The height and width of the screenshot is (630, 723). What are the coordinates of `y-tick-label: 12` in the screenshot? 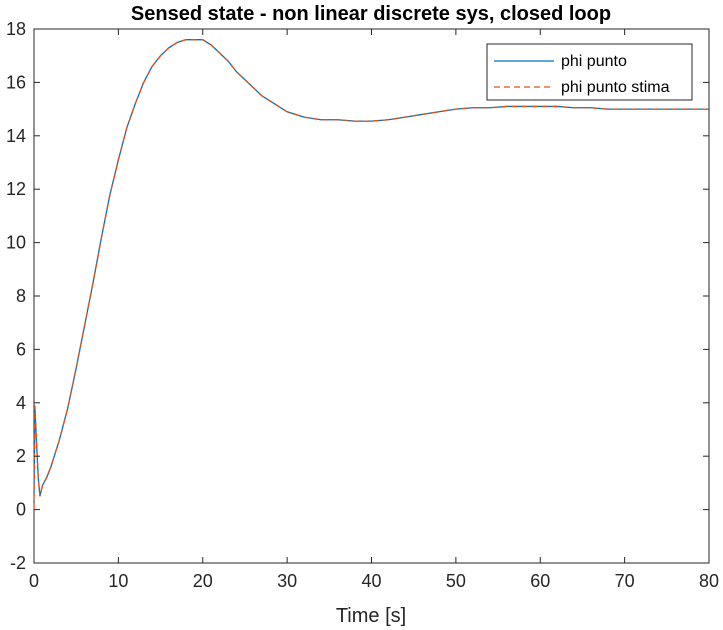 It's located at (16, 189).